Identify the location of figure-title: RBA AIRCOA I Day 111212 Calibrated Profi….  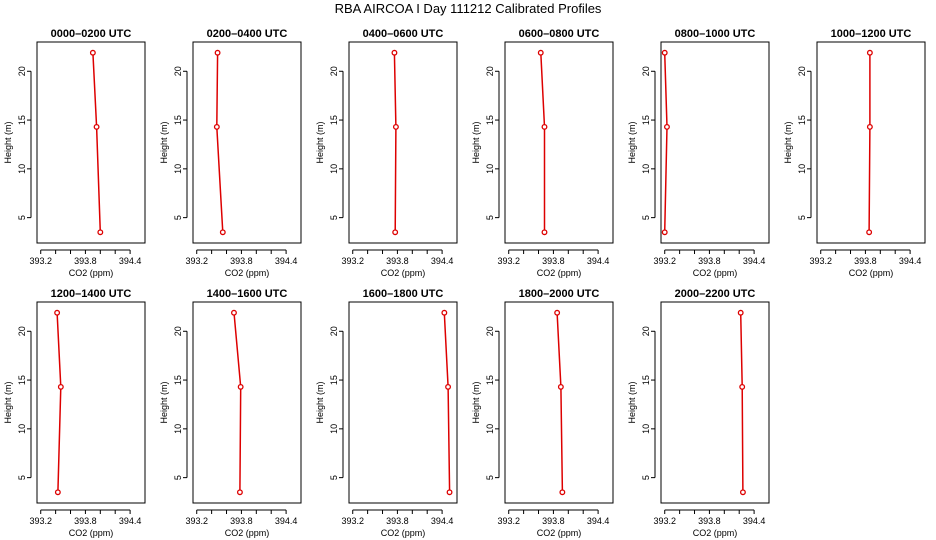
(468, 8).